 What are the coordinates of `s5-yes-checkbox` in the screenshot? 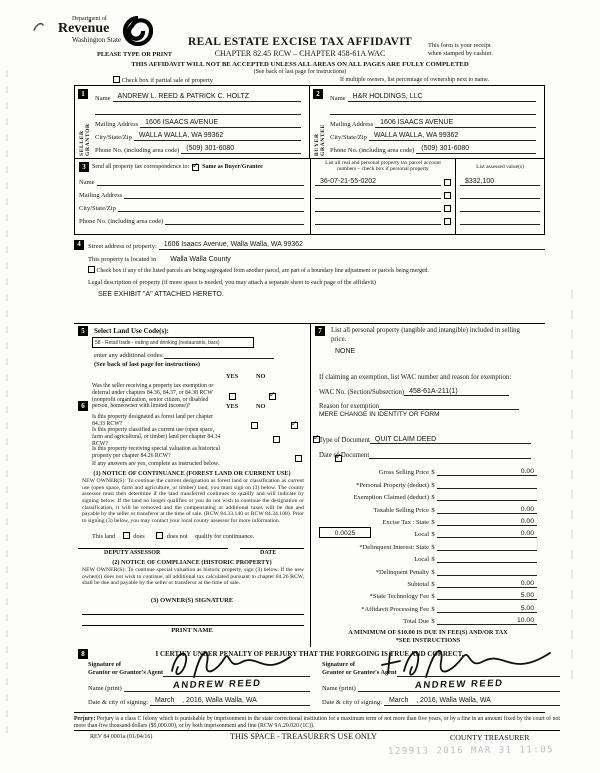 It's located at (232, 396).